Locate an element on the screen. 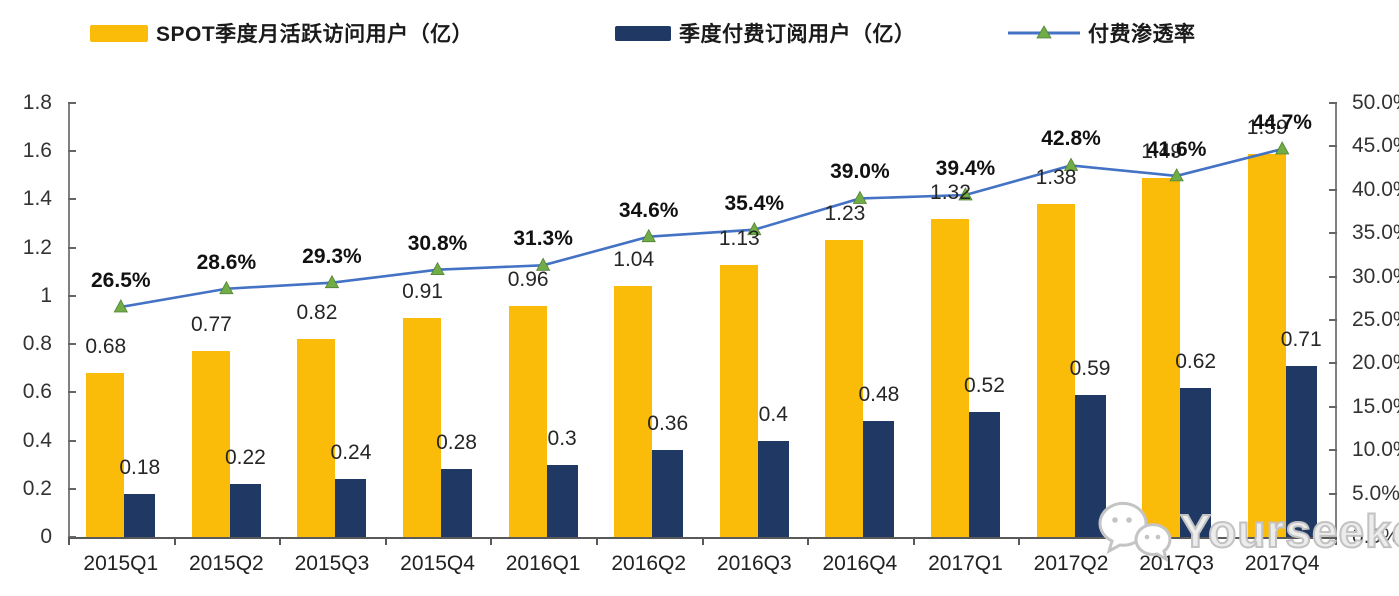 This screenshot has height=596, width=1399. right-axis-tick-label: 10.0% is located at coordinates (1375, 450).